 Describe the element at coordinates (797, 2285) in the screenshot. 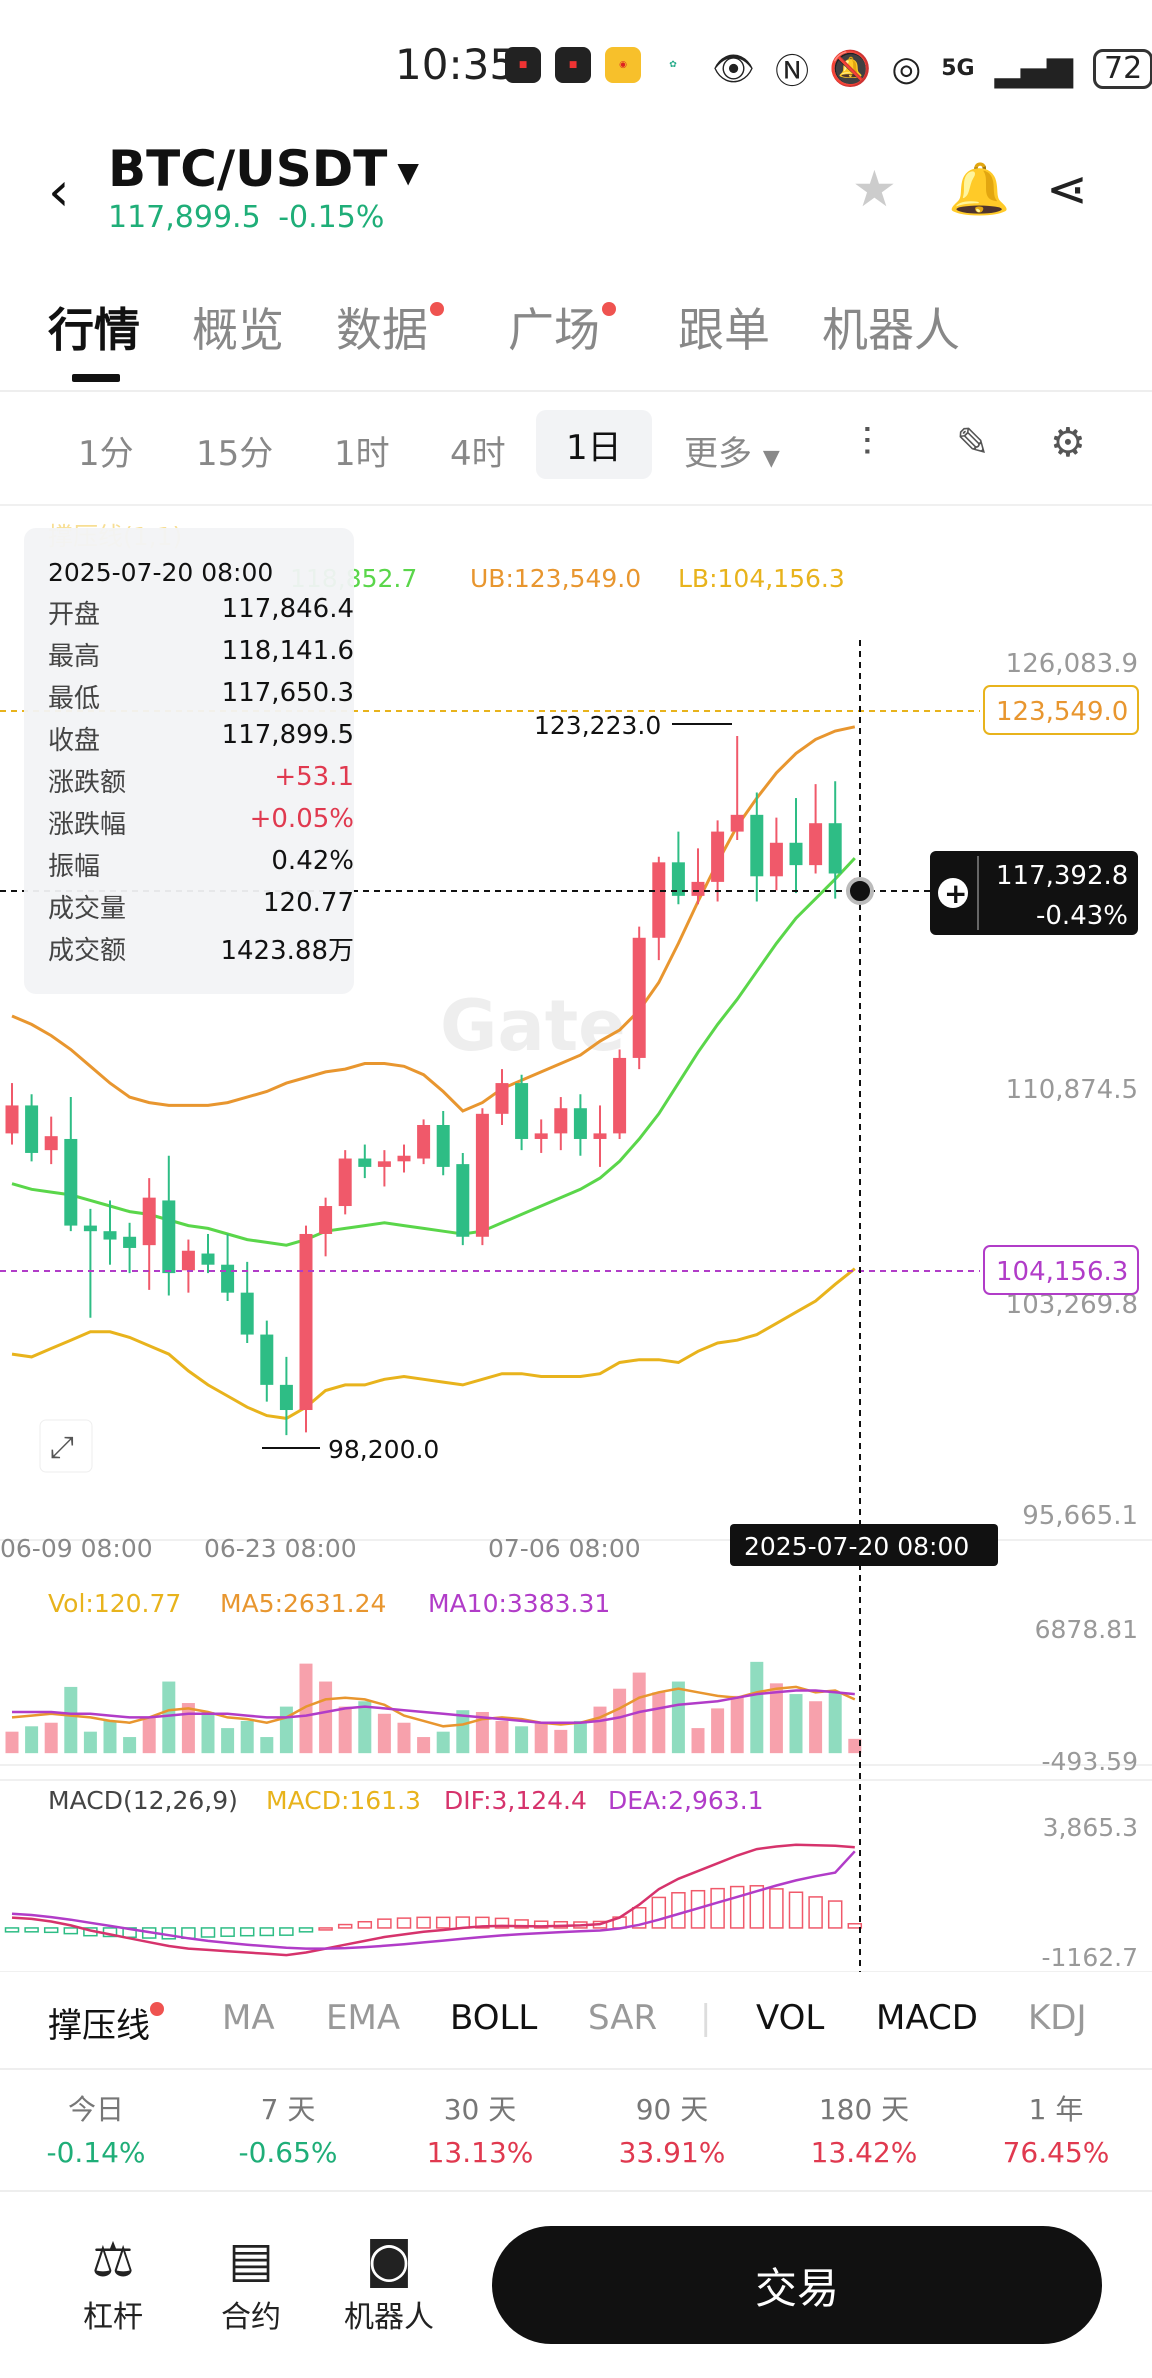

I see `trade-button: 交易` at that location.